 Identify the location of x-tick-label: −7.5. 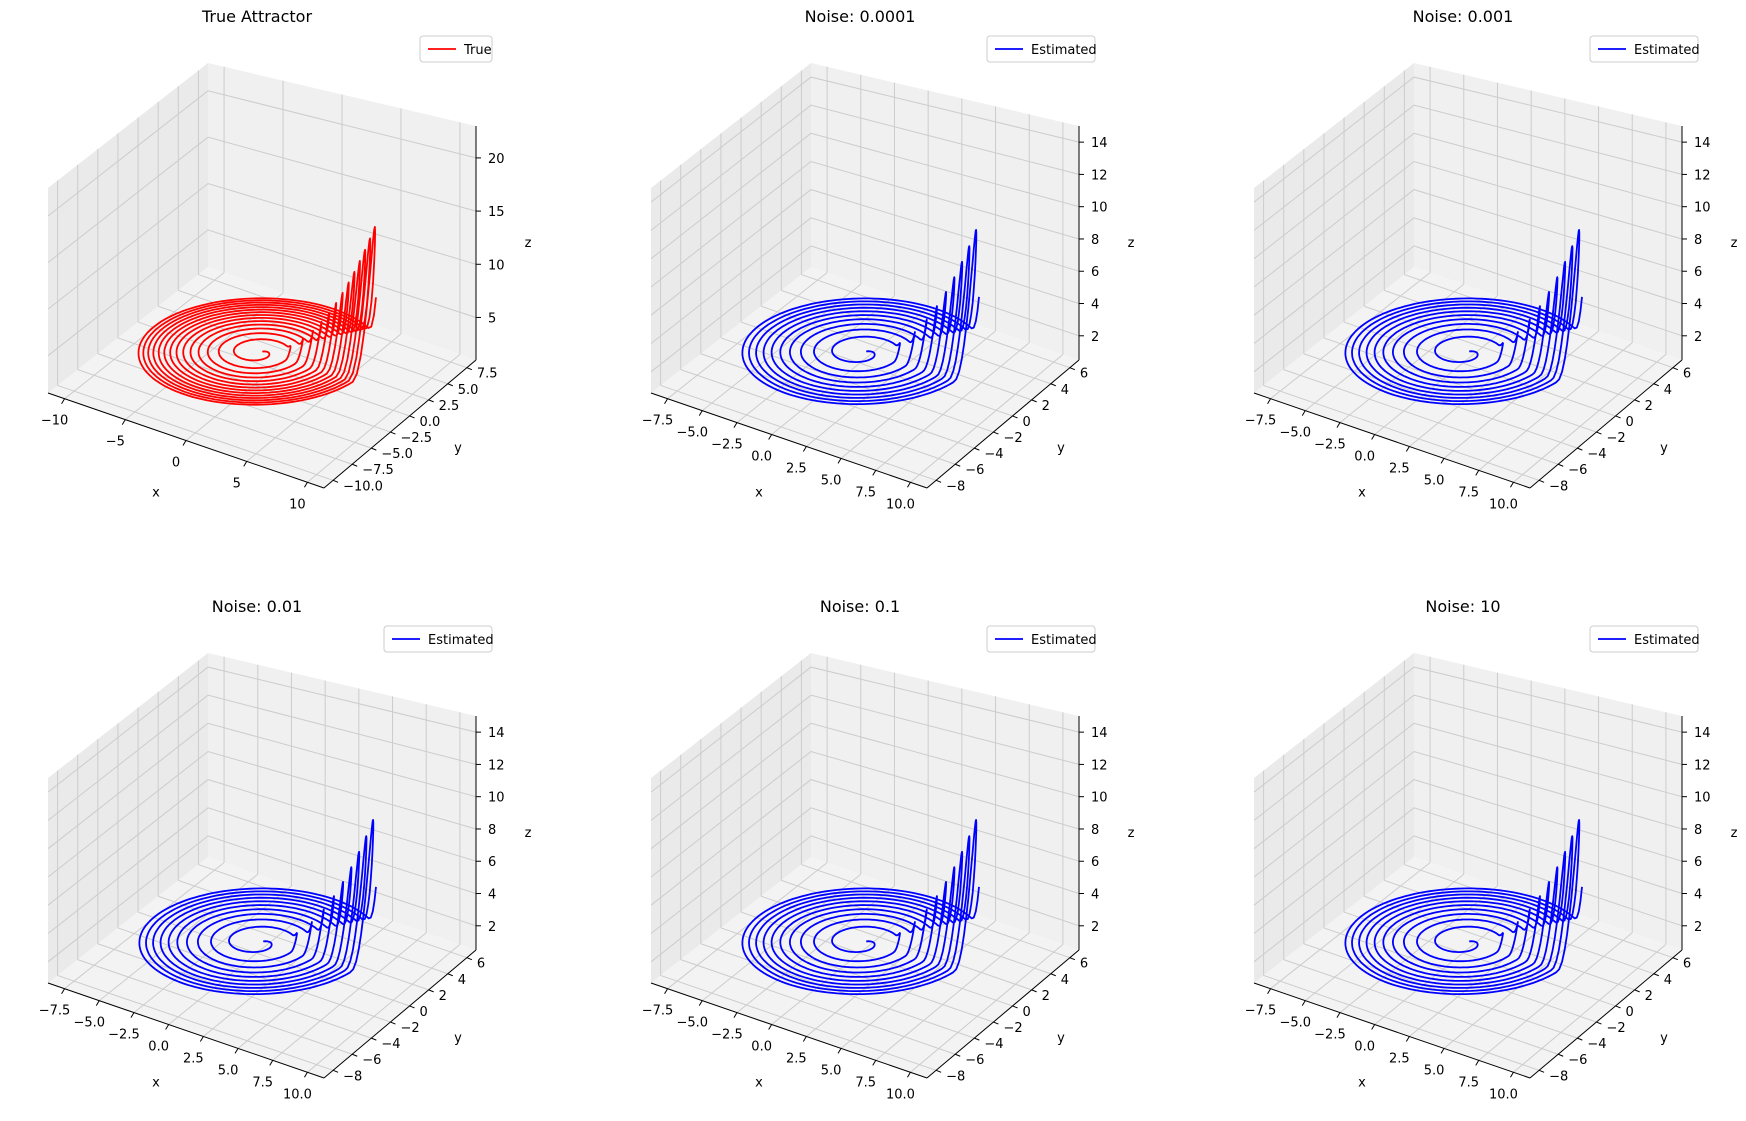
(658, 421).